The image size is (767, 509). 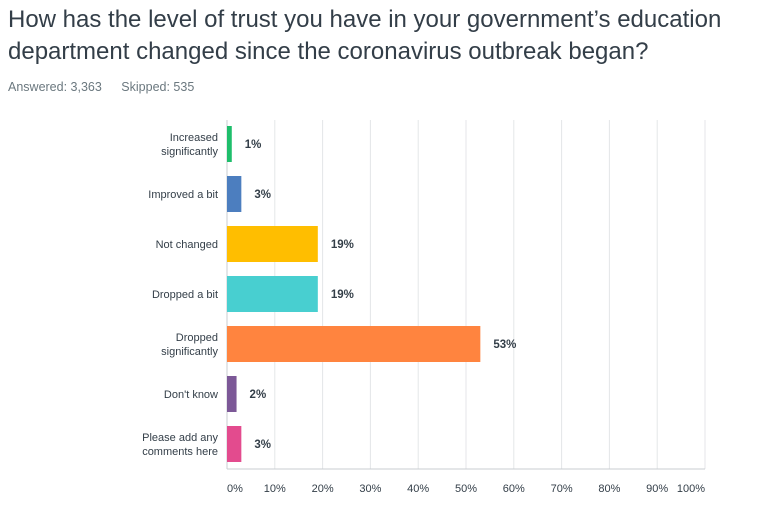 What do you see at coordinates (504, 345) in the screenshot?
I see `data-label: 53%` at bounding box center [504, 345].